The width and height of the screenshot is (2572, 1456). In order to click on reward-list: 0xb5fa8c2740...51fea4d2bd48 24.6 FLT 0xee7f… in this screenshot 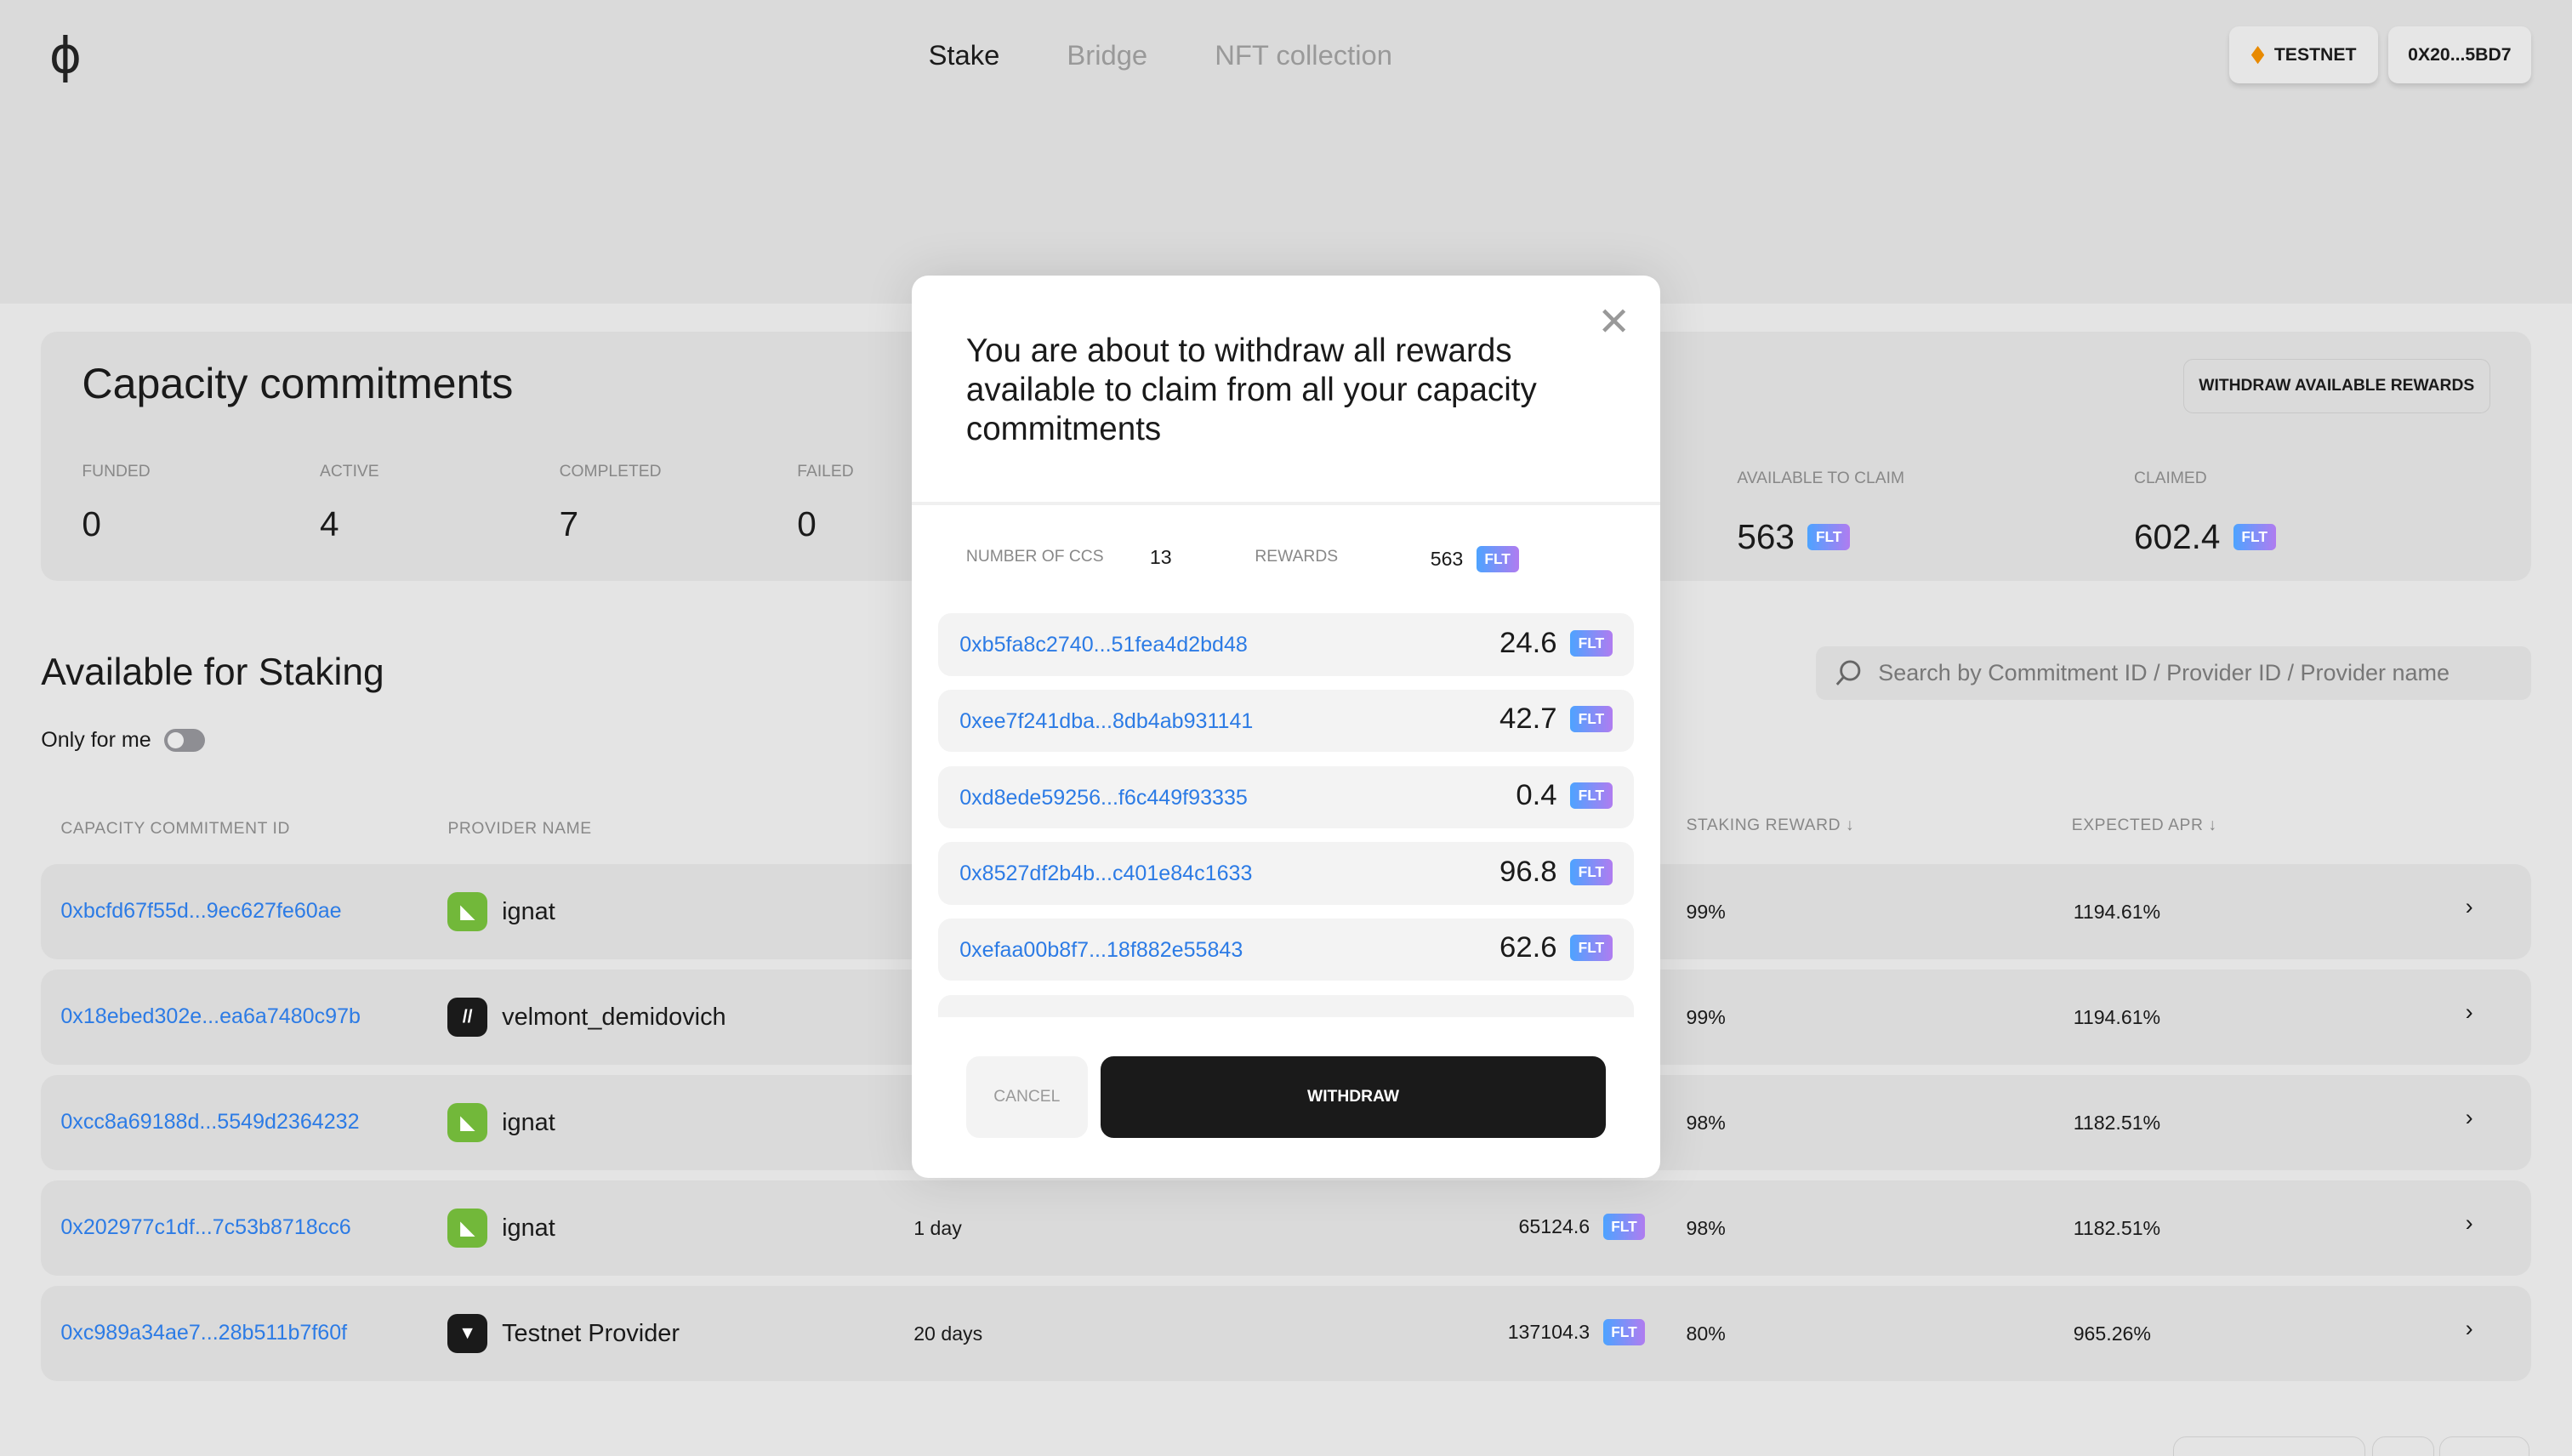, I will do `click(1286, 815)`.